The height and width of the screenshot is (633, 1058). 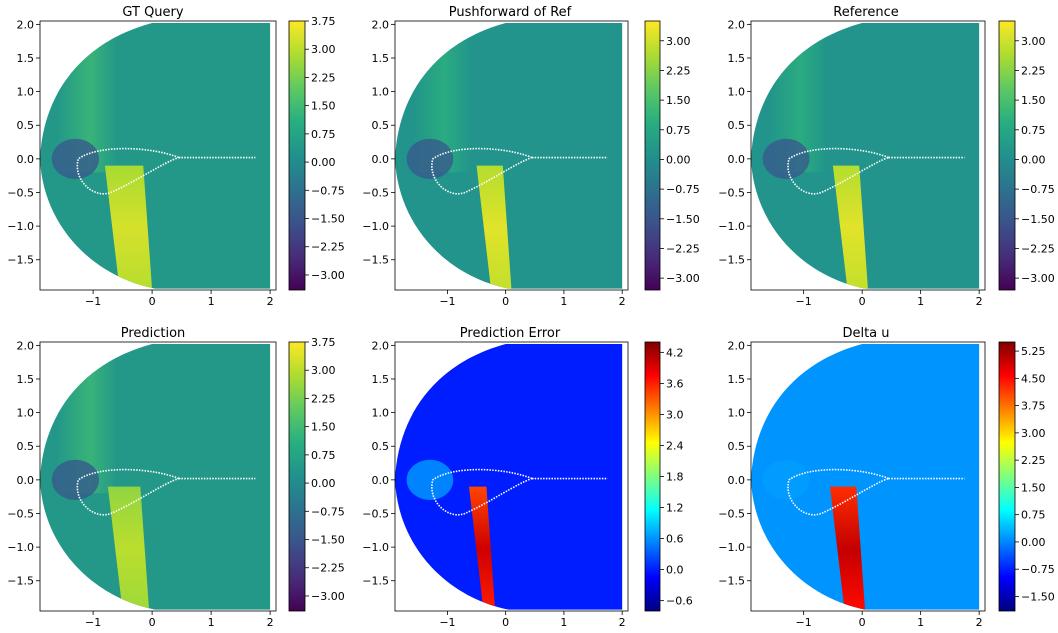 I want to click on x-tick-label: 0, so click(x=862, y=301).